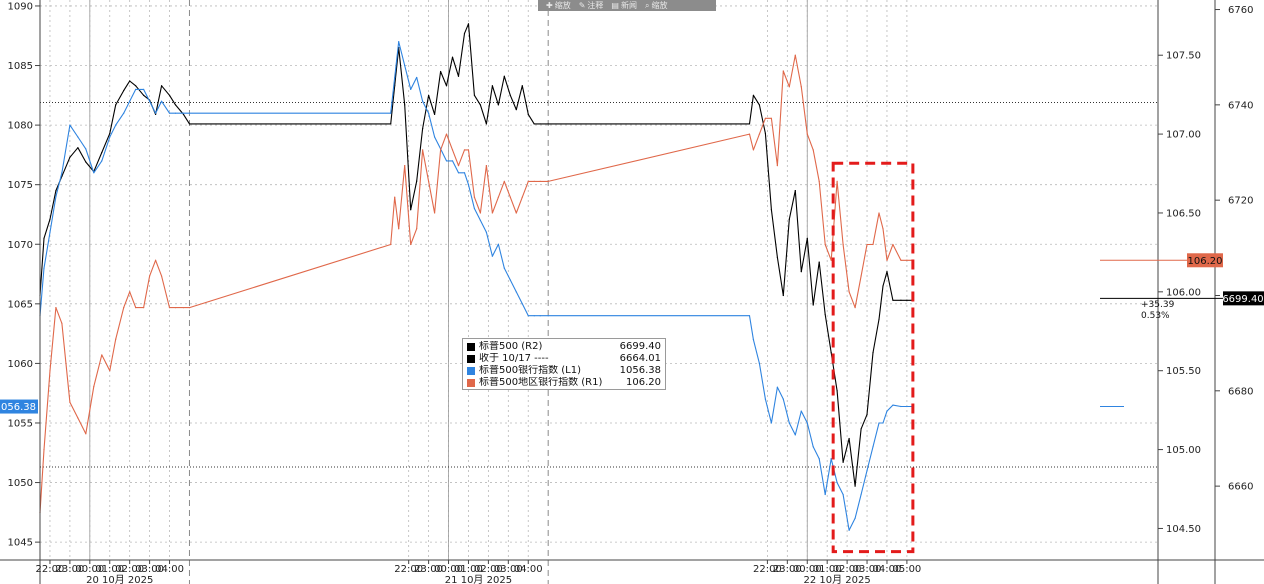 This screenshot has width=1264, height=584. I want to click on change-abs: +35.39, so click(1158, 305).